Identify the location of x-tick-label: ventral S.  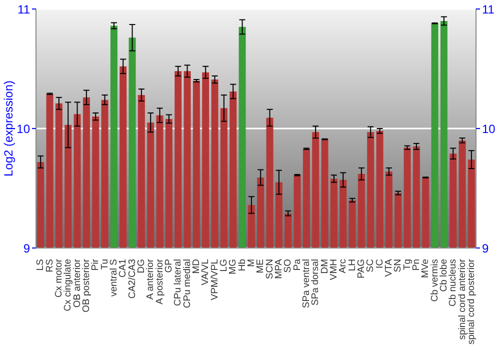
(114, 277).